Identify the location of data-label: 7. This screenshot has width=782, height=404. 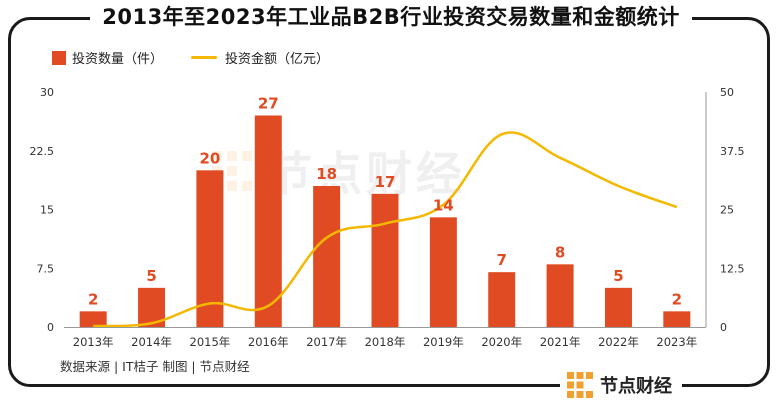
(502, 260).